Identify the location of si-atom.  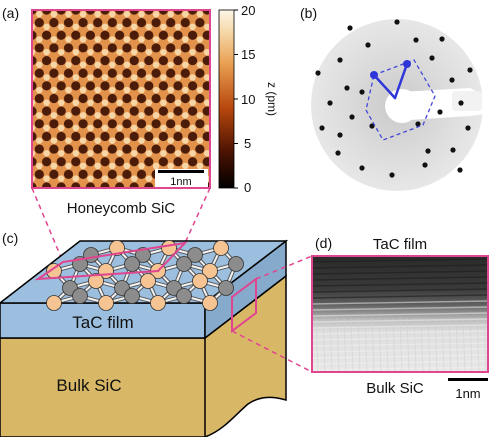
(195, 255).